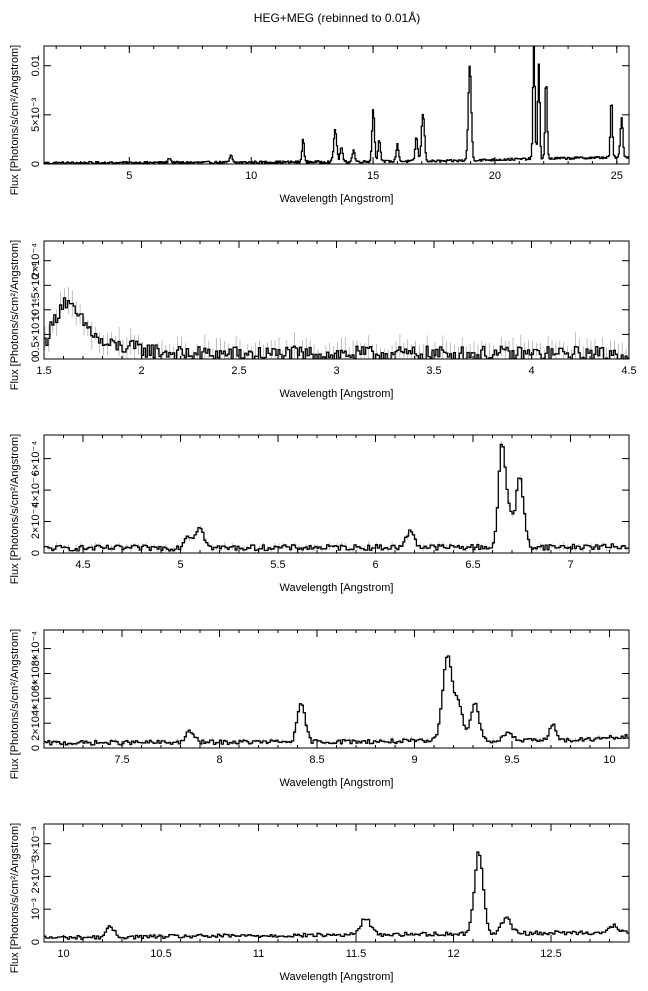 This screenshot has width=648, height=991. Describe the element at coordinates (258, 954) in the screenshot. I see `x-tick-label: 11` at that location.